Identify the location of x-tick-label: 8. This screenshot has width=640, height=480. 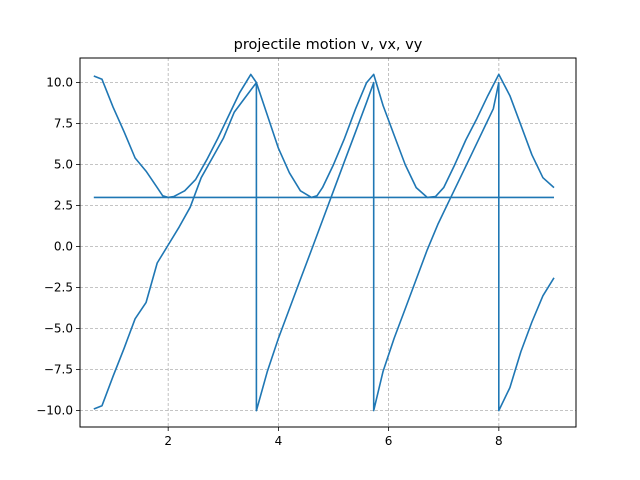
(499, 441).